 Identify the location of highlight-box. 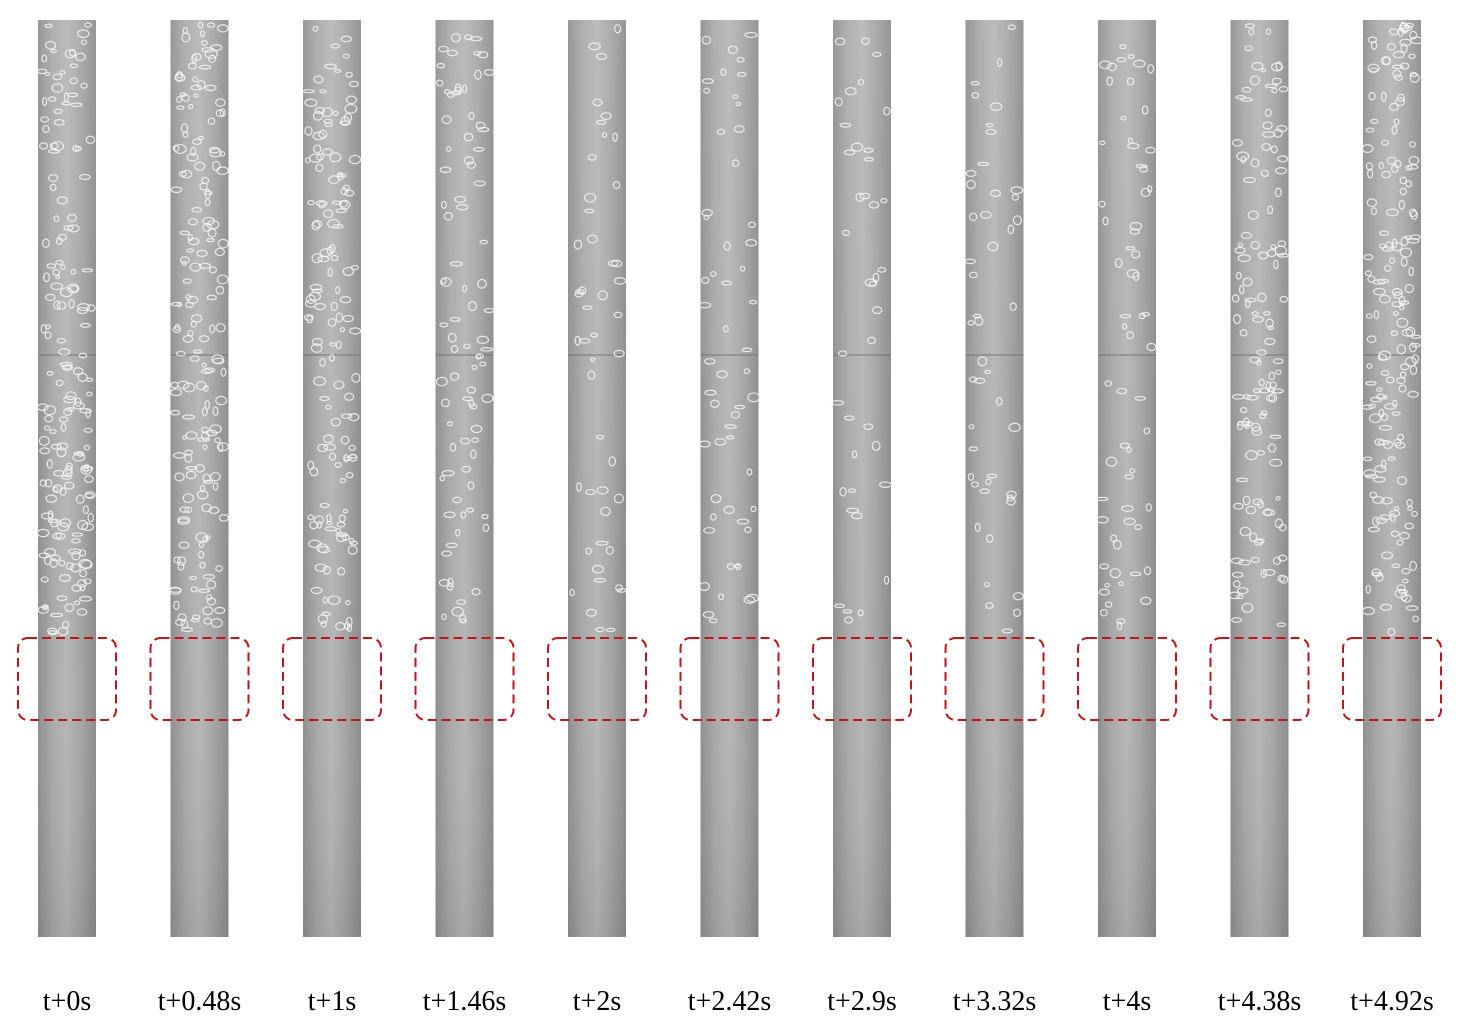
(1127, 679).